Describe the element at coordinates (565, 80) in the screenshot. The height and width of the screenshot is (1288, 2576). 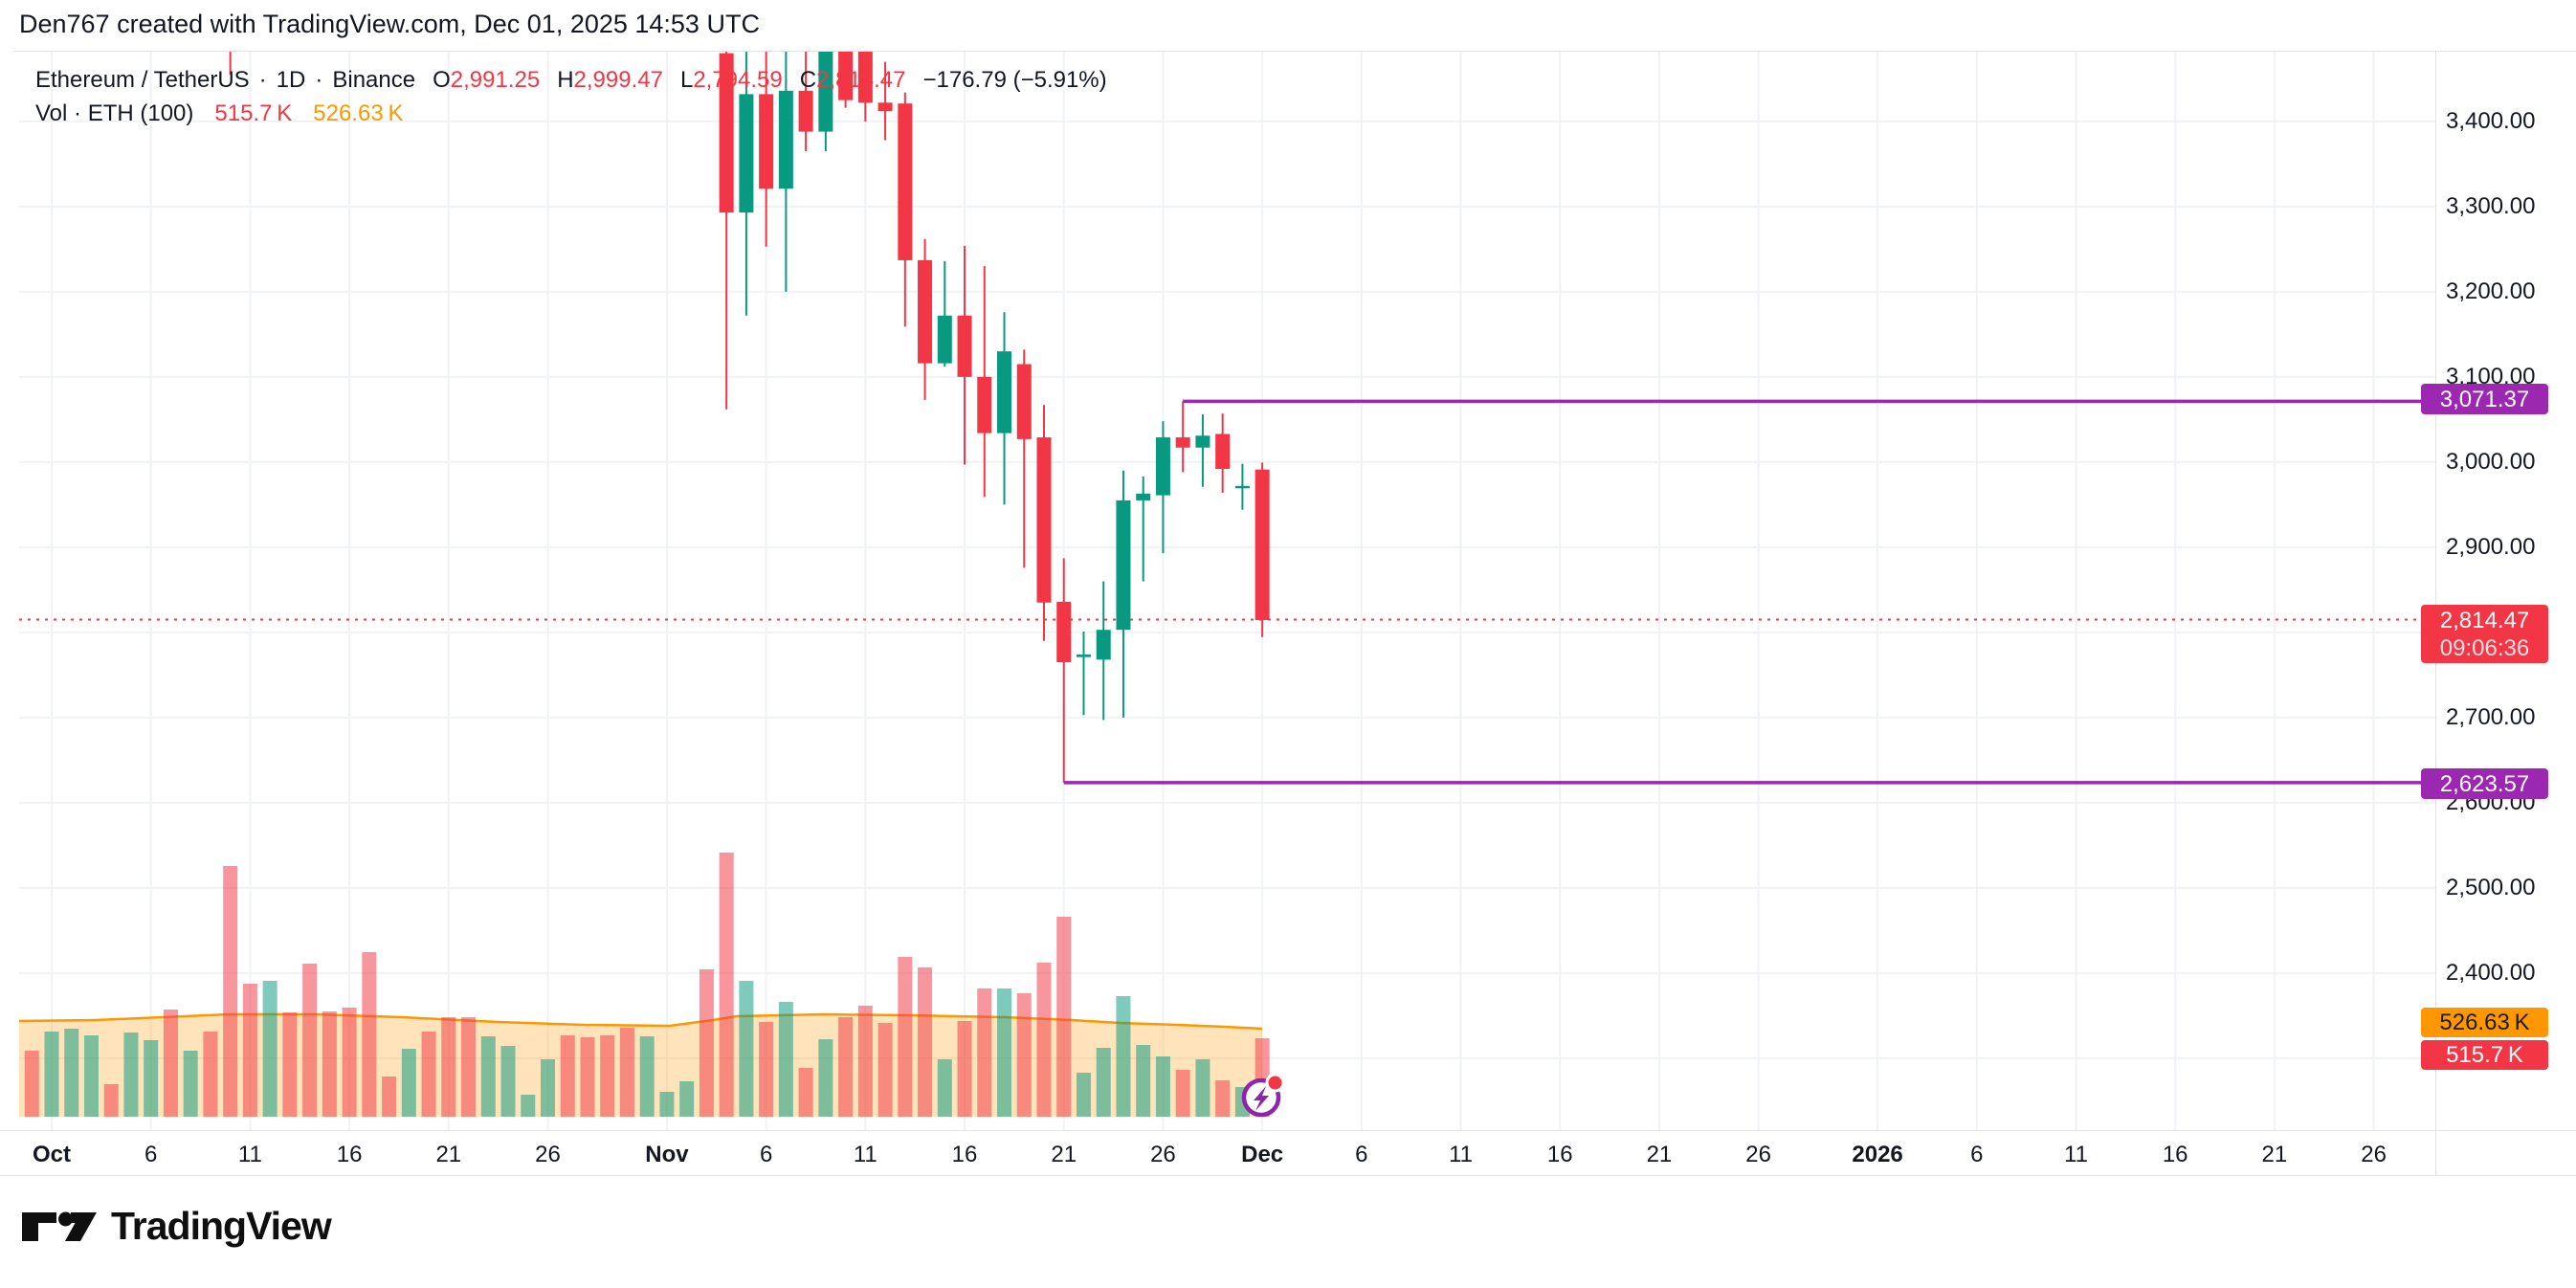
I see `high-label: H` at that location.